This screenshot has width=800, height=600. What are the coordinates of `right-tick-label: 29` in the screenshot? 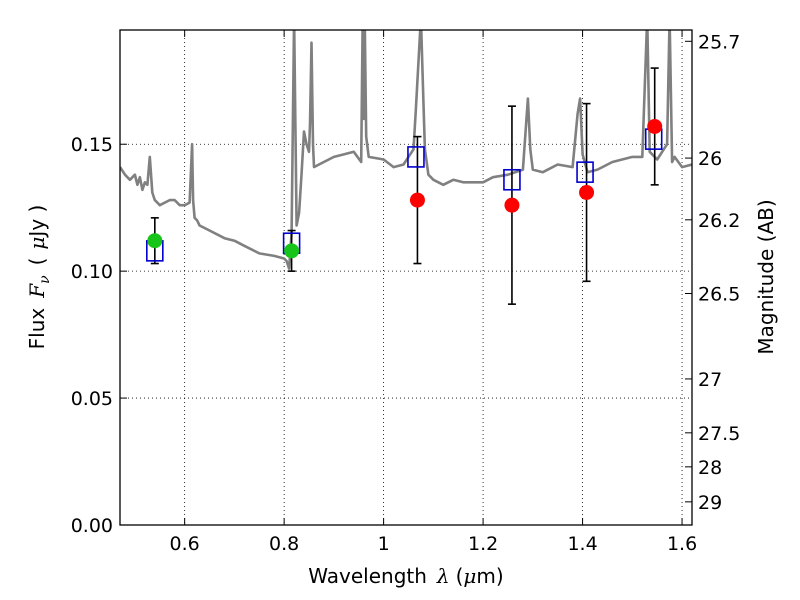 It's located at (710, 503).